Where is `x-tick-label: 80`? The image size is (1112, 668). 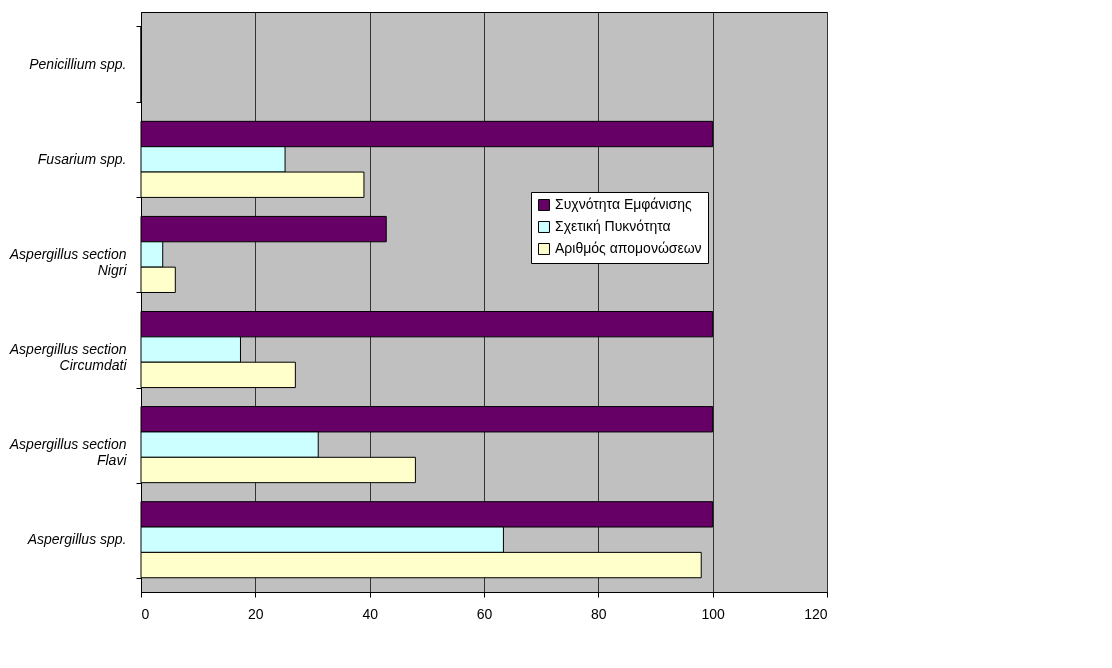 x-tick-label: 80 is located at coordinates (599, 613).